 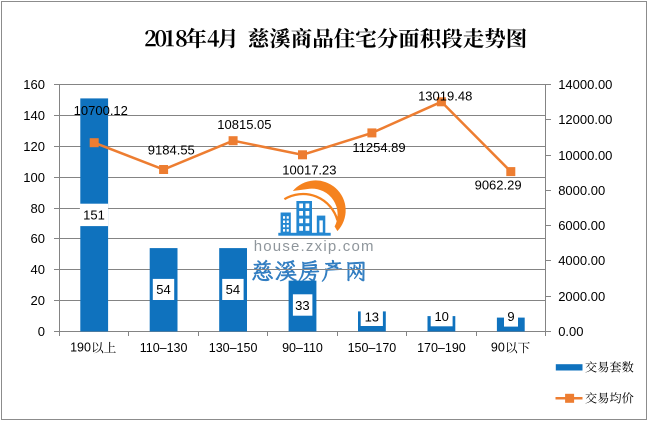 I want to click on svg-text: 11254.89, so click(x=378, y=147).